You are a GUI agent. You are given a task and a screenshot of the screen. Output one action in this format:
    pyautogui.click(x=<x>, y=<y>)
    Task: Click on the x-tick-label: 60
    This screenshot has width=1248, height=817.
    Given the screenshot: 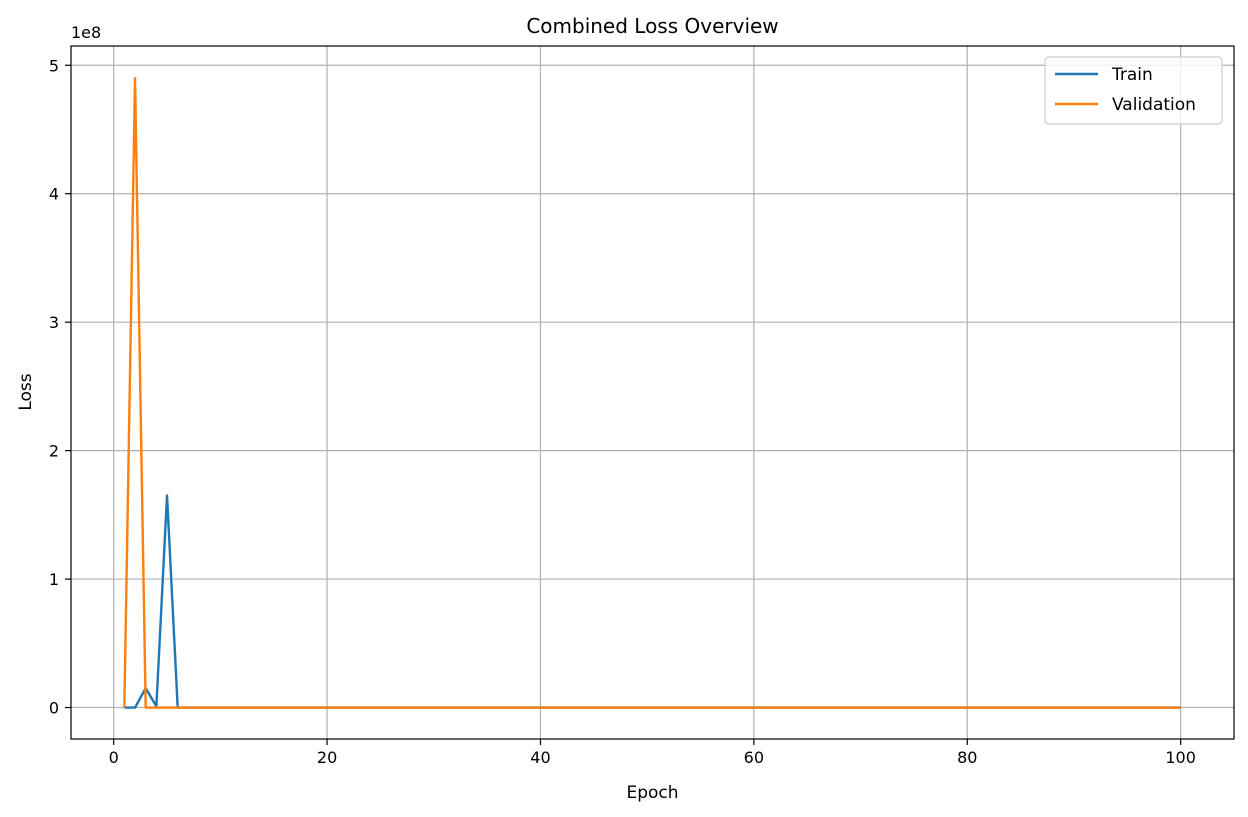 What is the action you would take?
    pyautogui.click(x=754, y=757)
    